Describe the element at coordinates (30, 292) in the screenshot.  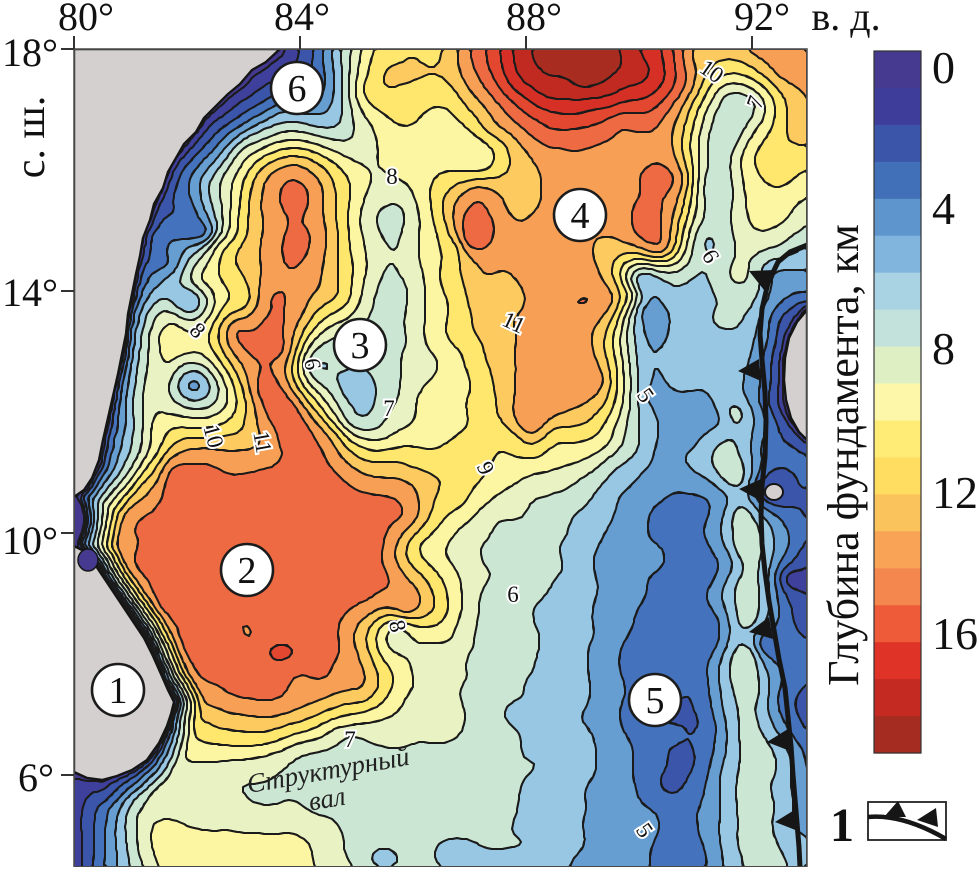
I see `svg-text: 14°` at that location.